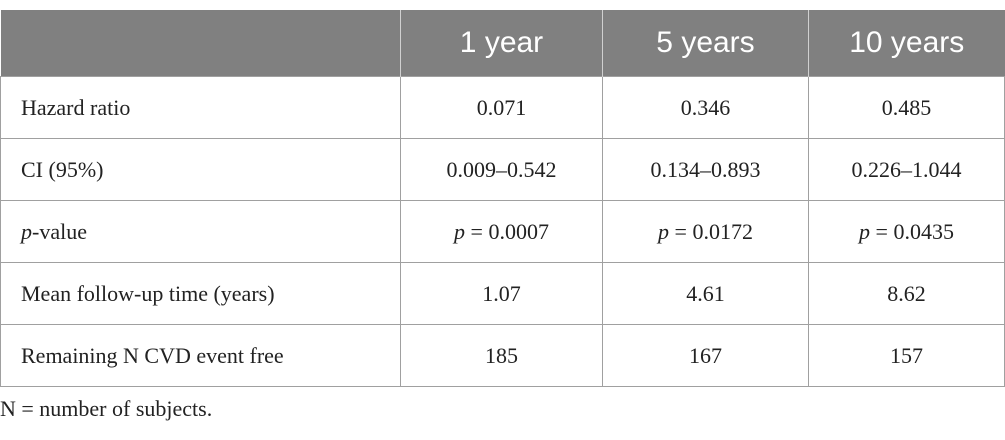  I want to click on table-cell: 0.071, so click(501, 107).